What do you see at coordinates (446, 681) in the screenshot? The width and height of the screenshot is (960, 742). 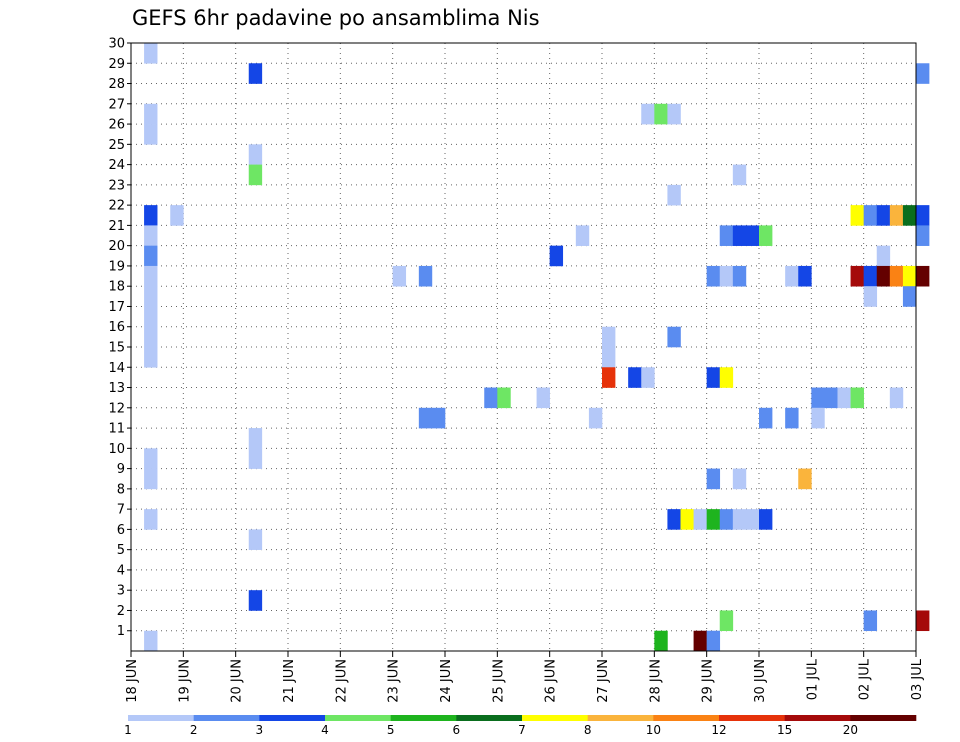 I see `x-tick-label: 24 JUN` at bounding box center [446, 681].